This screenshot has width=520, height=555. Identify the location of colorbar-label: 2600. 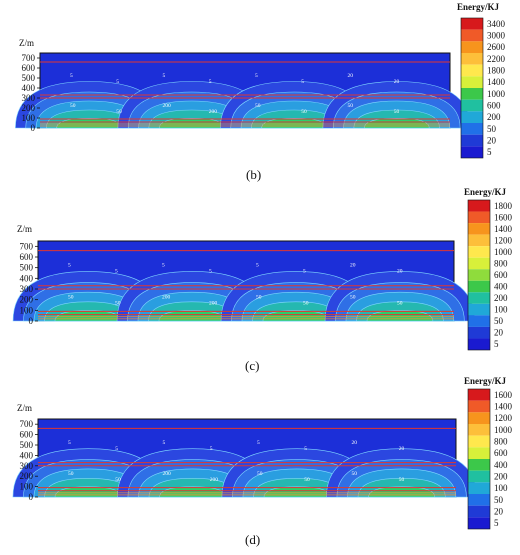
(496, 47).